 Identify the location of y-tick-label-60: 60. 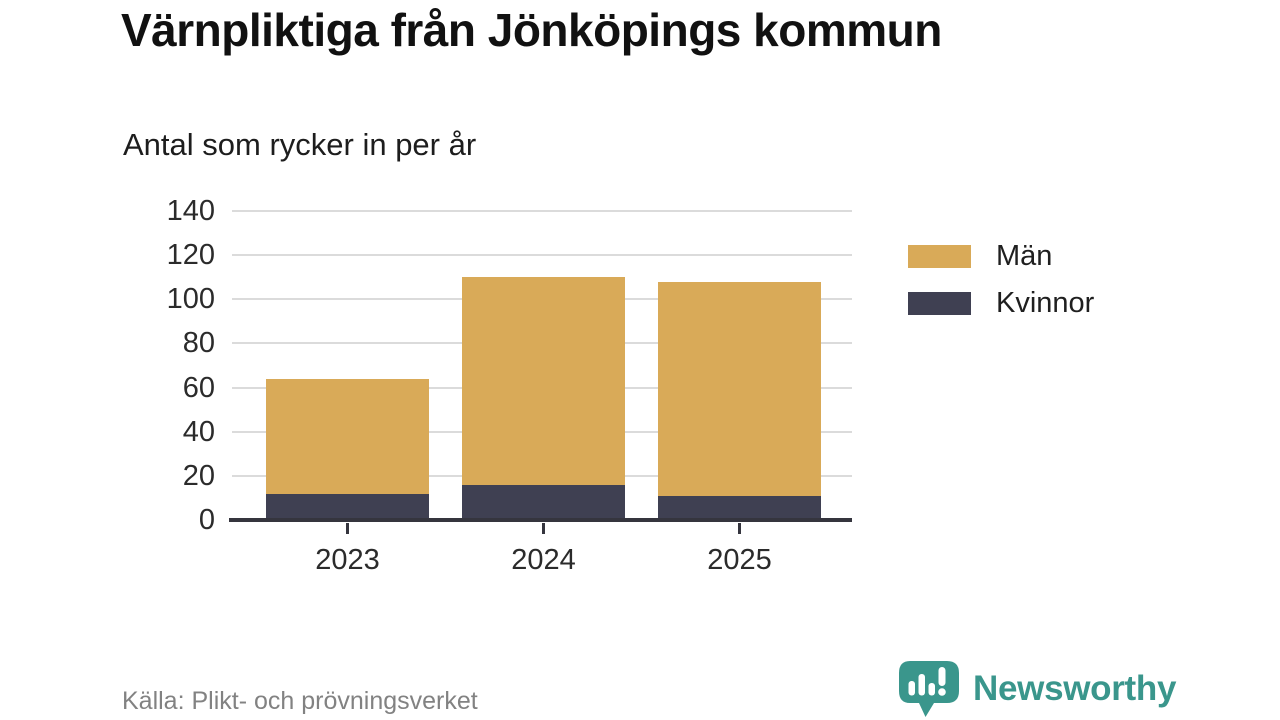
(198, 387).